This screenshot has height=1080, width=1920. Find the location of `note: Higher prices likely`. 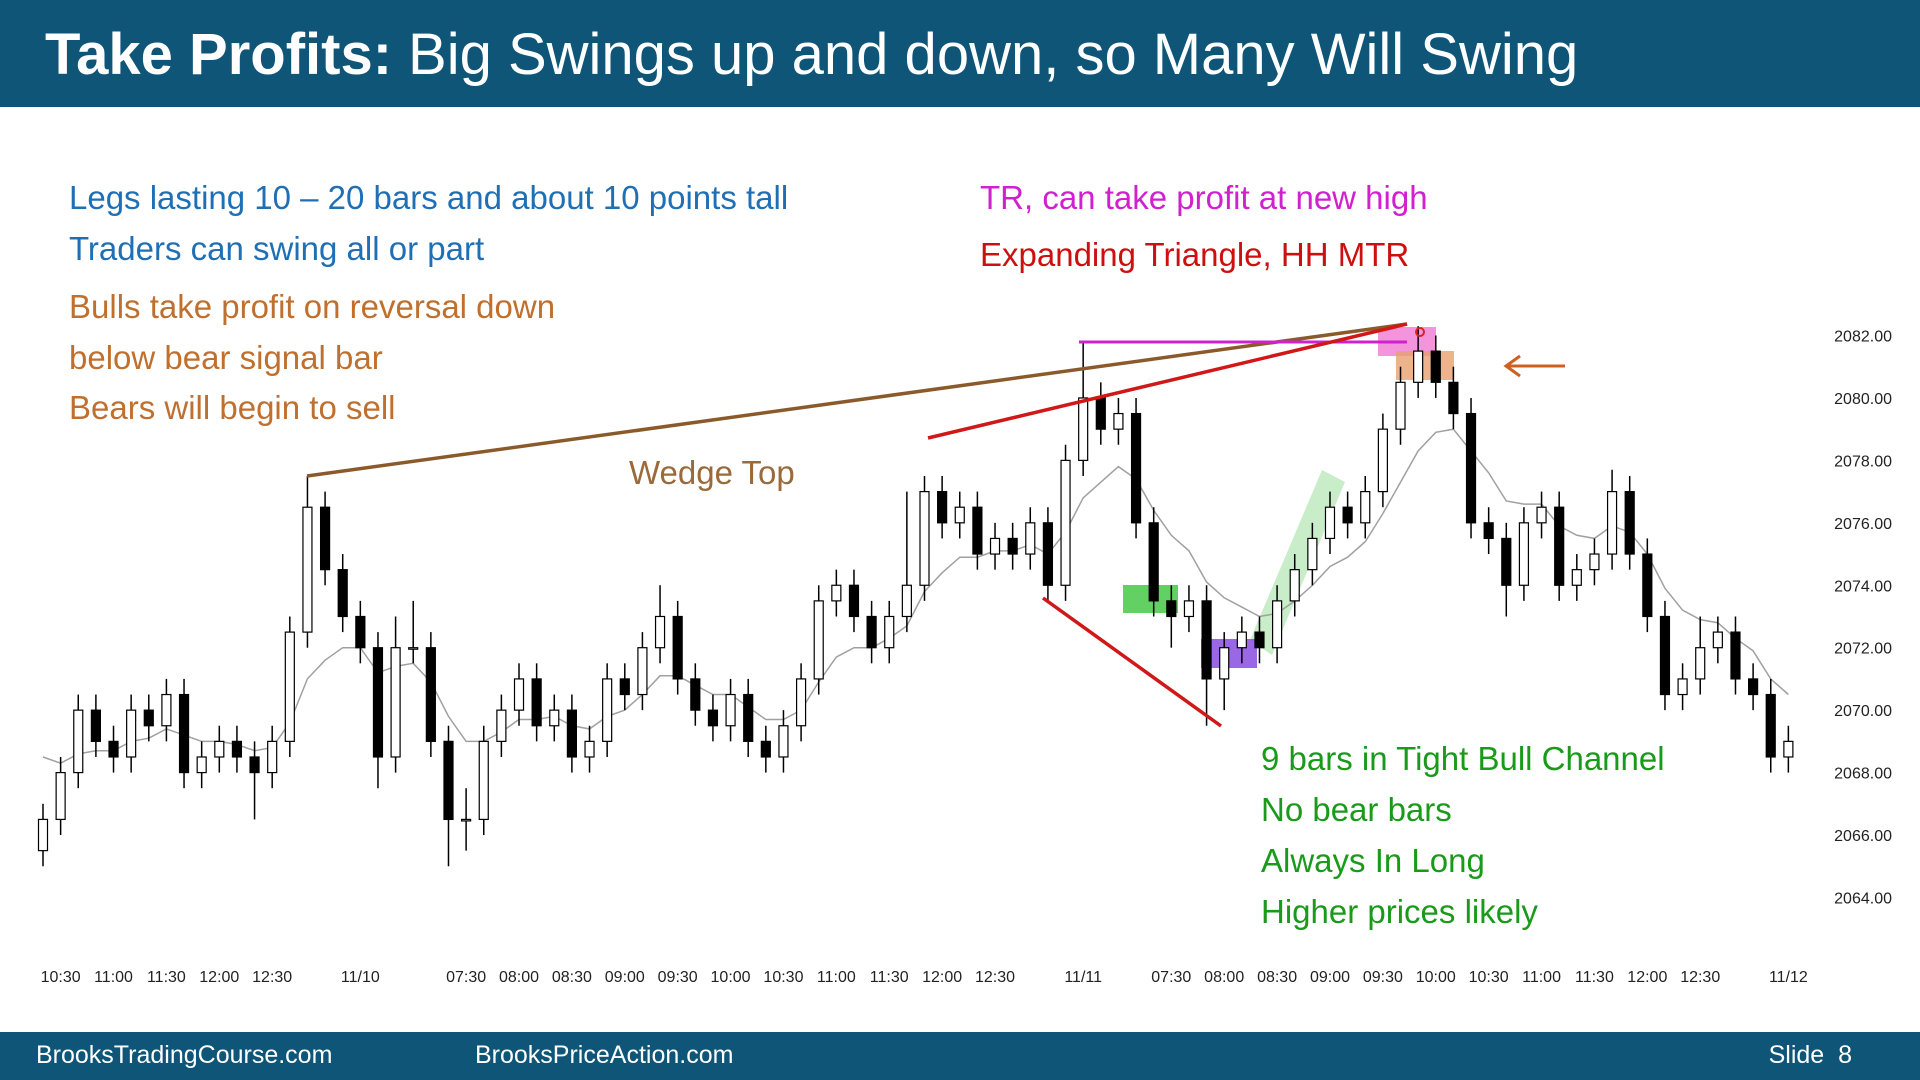

note: Higher prices likely is located at coordinates (1399, 911).